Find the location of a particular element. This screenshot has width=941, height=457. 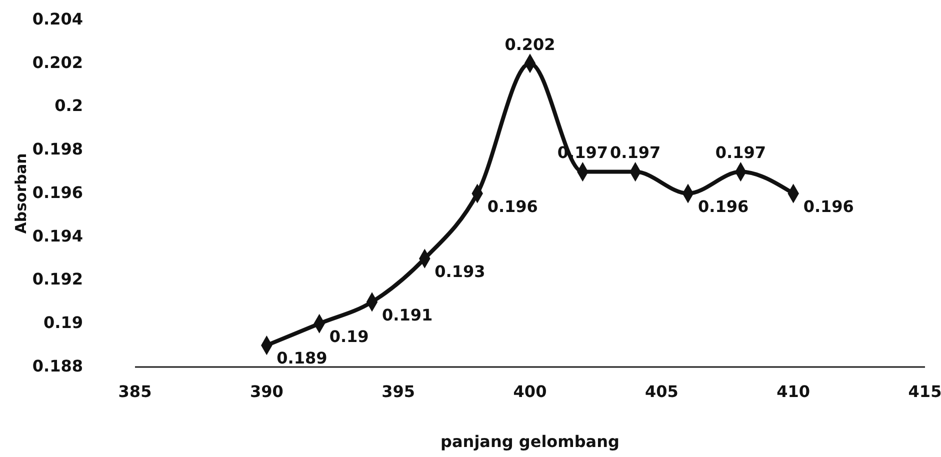

data-label: 0.193 is located at coordinates (460, 271).